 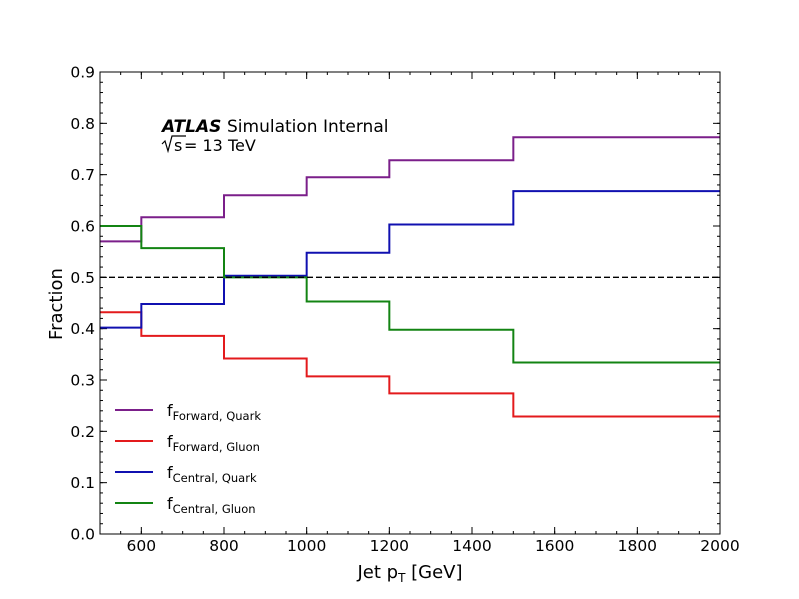 I want to click on y-tick-label: 0.4, so click(x=82, y=329).